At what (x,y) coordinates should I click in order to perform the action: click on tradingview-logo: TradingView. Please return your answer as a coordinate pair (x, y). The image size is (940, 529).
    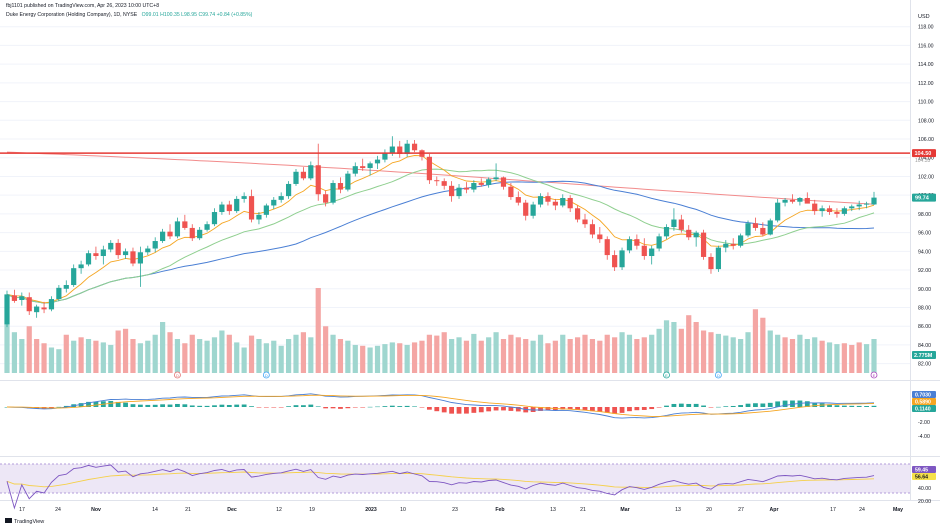
    Looking at the image, I should click on (24, 521).